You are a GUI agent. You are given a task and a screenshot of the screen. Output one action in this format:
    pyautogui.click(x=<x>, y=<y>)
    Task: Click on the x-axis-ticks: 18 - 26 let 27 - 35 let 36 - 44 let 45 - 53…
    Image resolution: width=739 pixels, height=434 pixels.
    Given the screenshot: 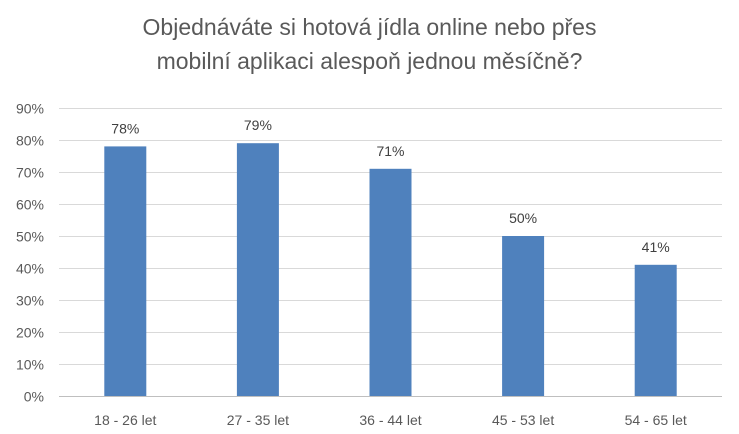 What is the action you would take?
    pyautogui.click(x=390, y=420)
    